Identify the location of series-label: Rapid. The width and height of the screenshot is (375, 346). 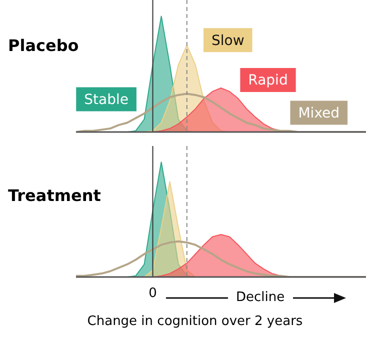
(268, 80).